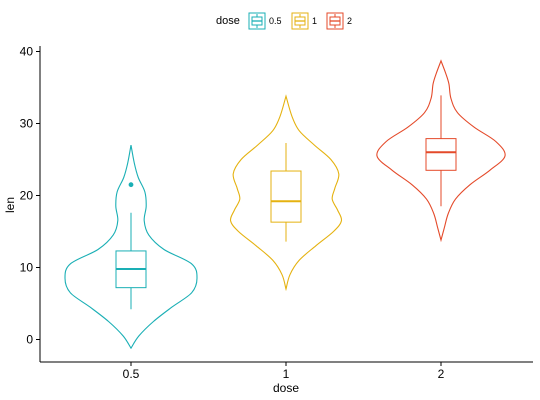 Image resolution: width=540 pixels, height=400 pixels. What do you see at coordinates (131, 185) in the screenshot?
I see `outlier-0.5` at bounding box center [131, 185].